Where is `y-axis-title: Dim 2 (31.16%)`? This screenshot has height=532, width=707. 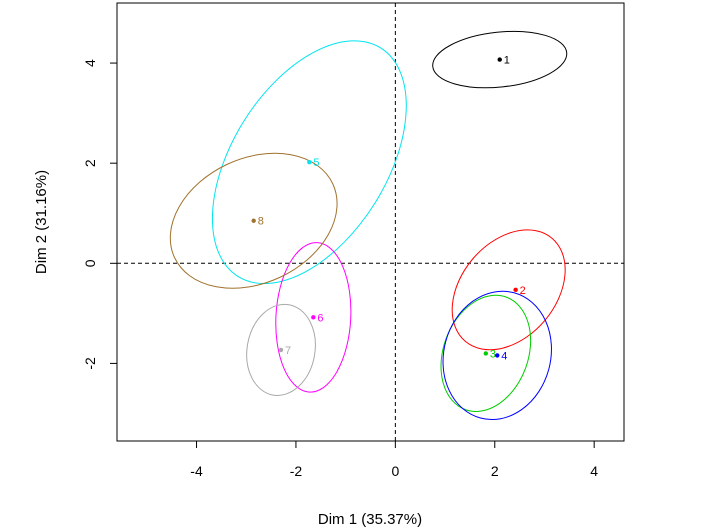 y-axis-title: Dim 2 (31.16%) is located at coordinates (41, 222).